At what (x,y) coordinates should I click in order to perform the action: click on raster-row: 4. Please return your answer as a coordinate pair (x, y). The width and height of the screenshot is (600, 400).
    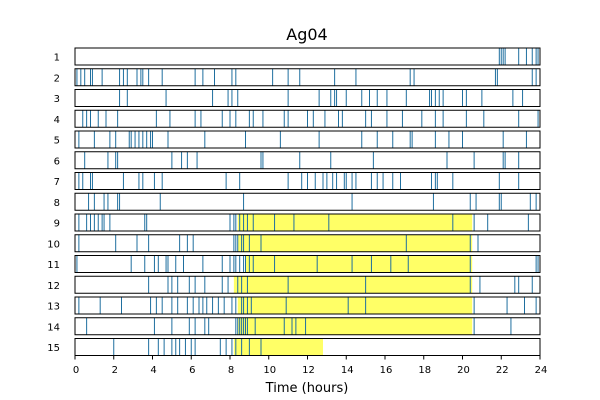
    Looking at the image, I should click on (297, 118).